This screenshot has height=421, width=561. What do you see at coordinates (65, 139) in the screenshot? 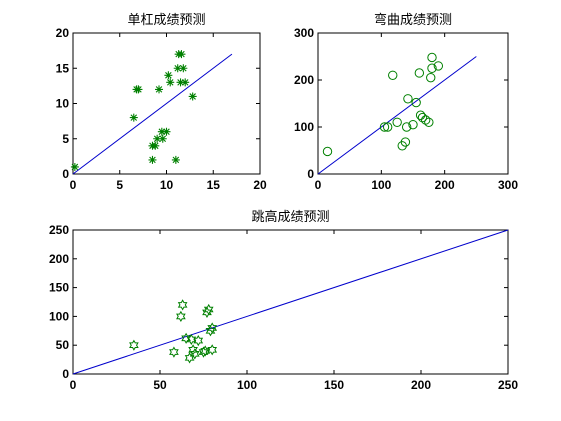
I see `y-tick-label: 5` at bounding box center [65, 139].